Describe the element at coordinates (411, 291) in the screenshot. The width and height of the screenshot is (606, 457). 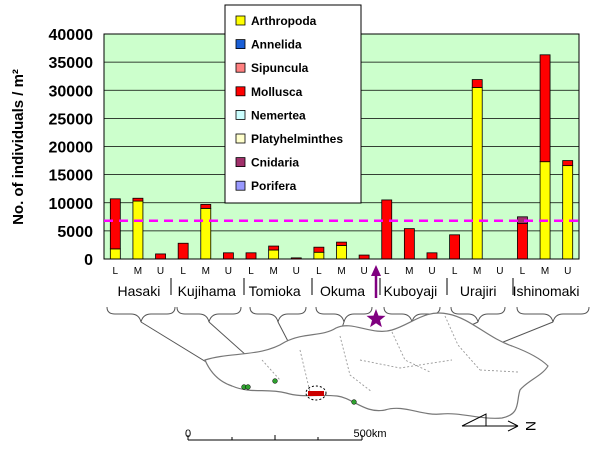
I see `site-label: Kuboyaji` at that location.